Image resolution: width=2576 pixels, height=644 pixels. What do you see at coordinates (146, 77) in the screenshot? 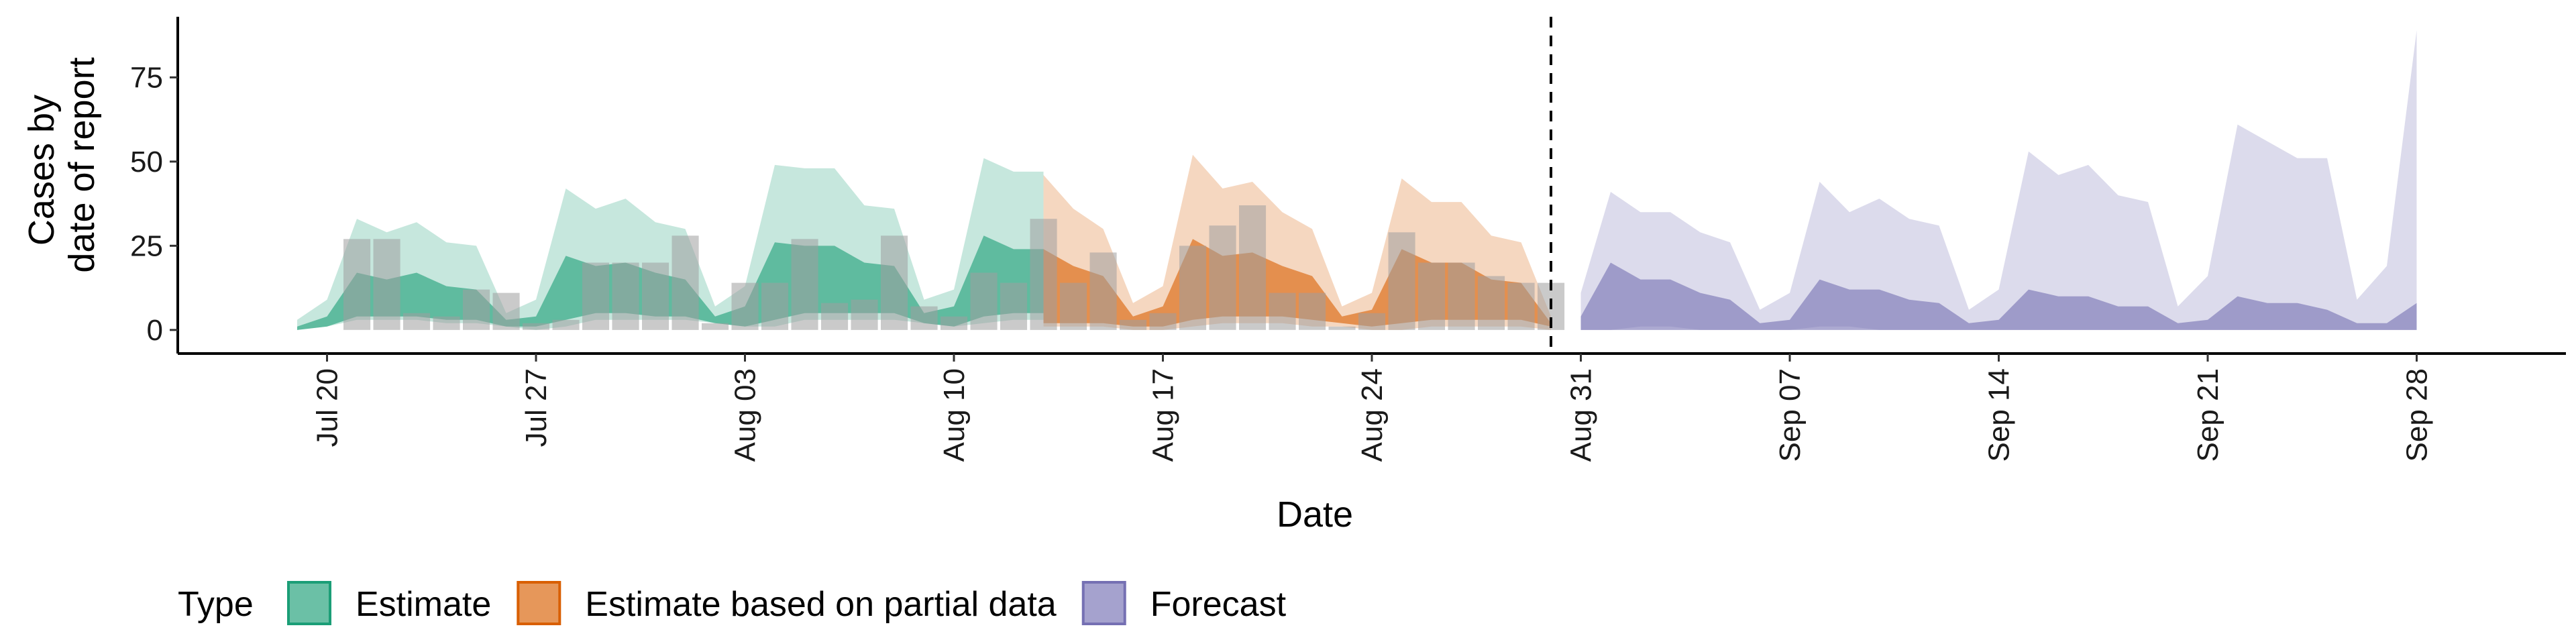
I see `y-tick-label: 75` at bounding box center [146, 77].